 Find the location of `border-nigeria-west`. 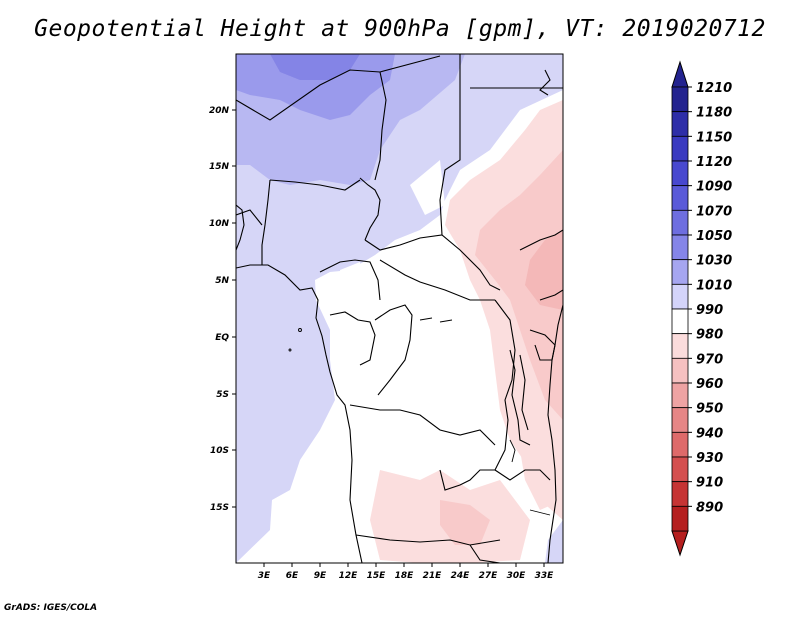

border-nigeria-west is located at coordinates (266, 222).